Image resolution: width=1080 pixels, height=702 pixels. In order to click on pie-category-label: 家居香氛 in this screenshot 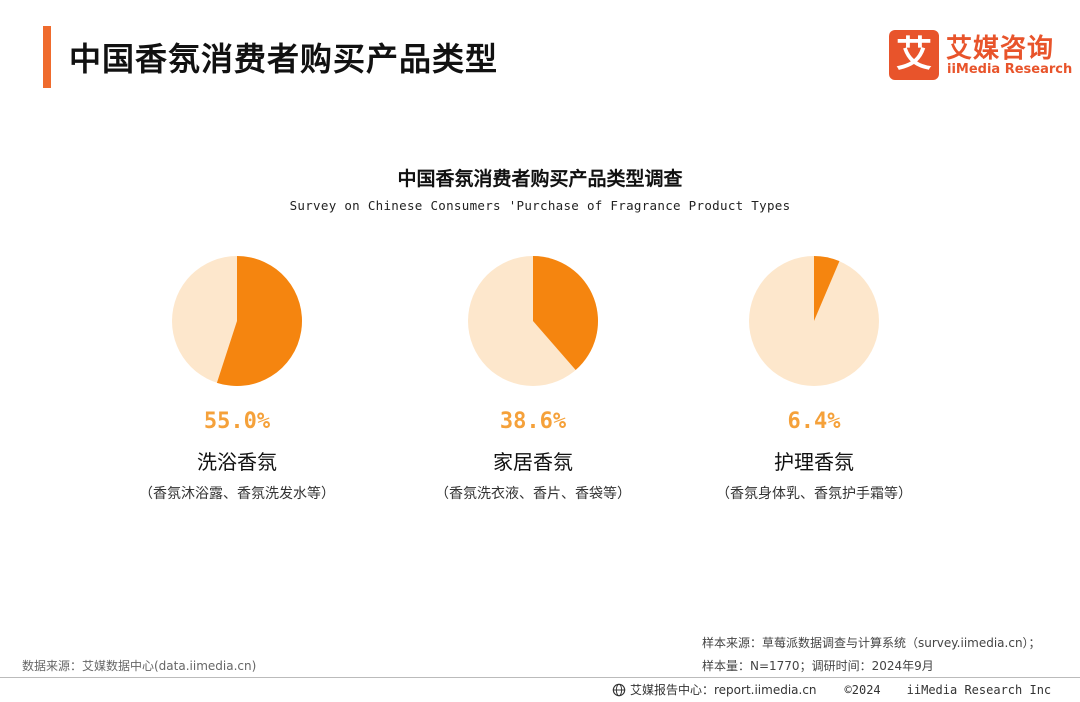, I will do `click(533, 462)`.